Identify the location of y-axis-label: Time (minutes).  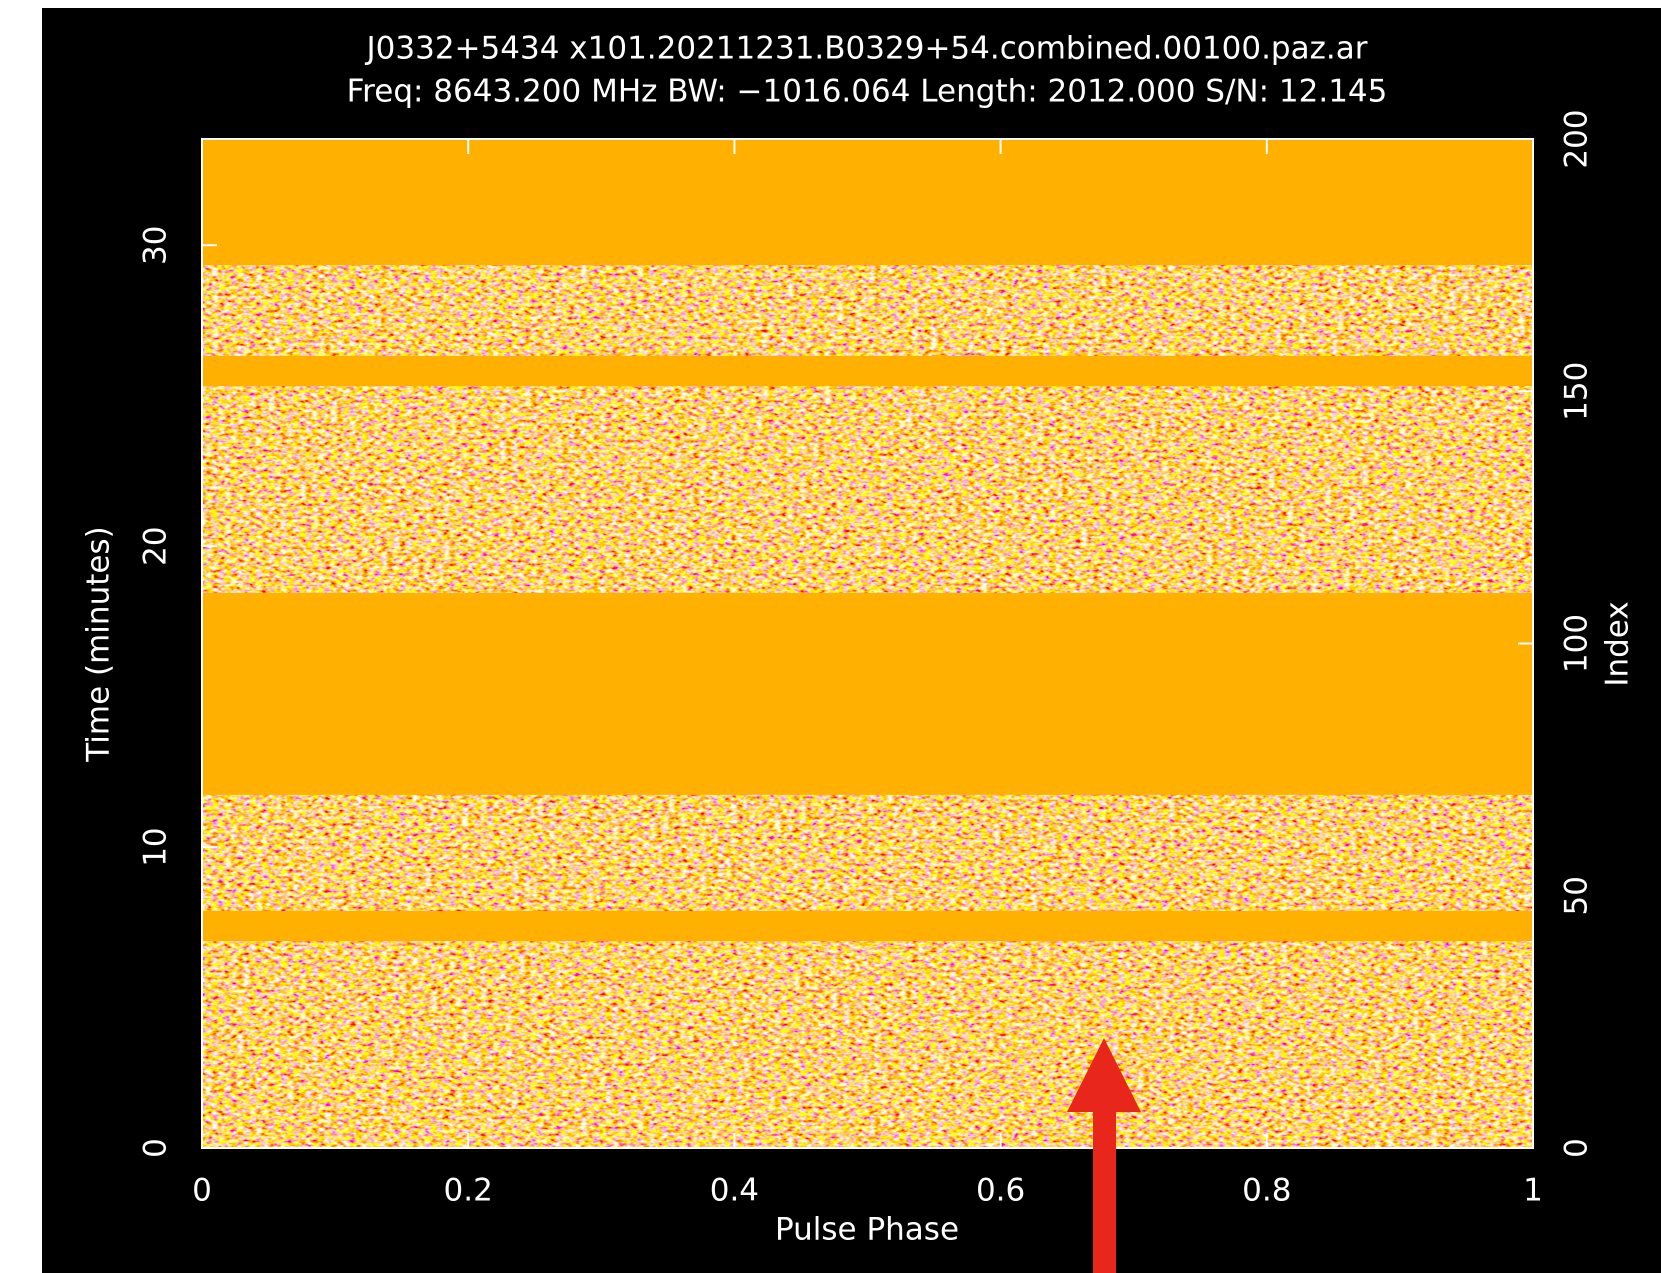
(99, 644).